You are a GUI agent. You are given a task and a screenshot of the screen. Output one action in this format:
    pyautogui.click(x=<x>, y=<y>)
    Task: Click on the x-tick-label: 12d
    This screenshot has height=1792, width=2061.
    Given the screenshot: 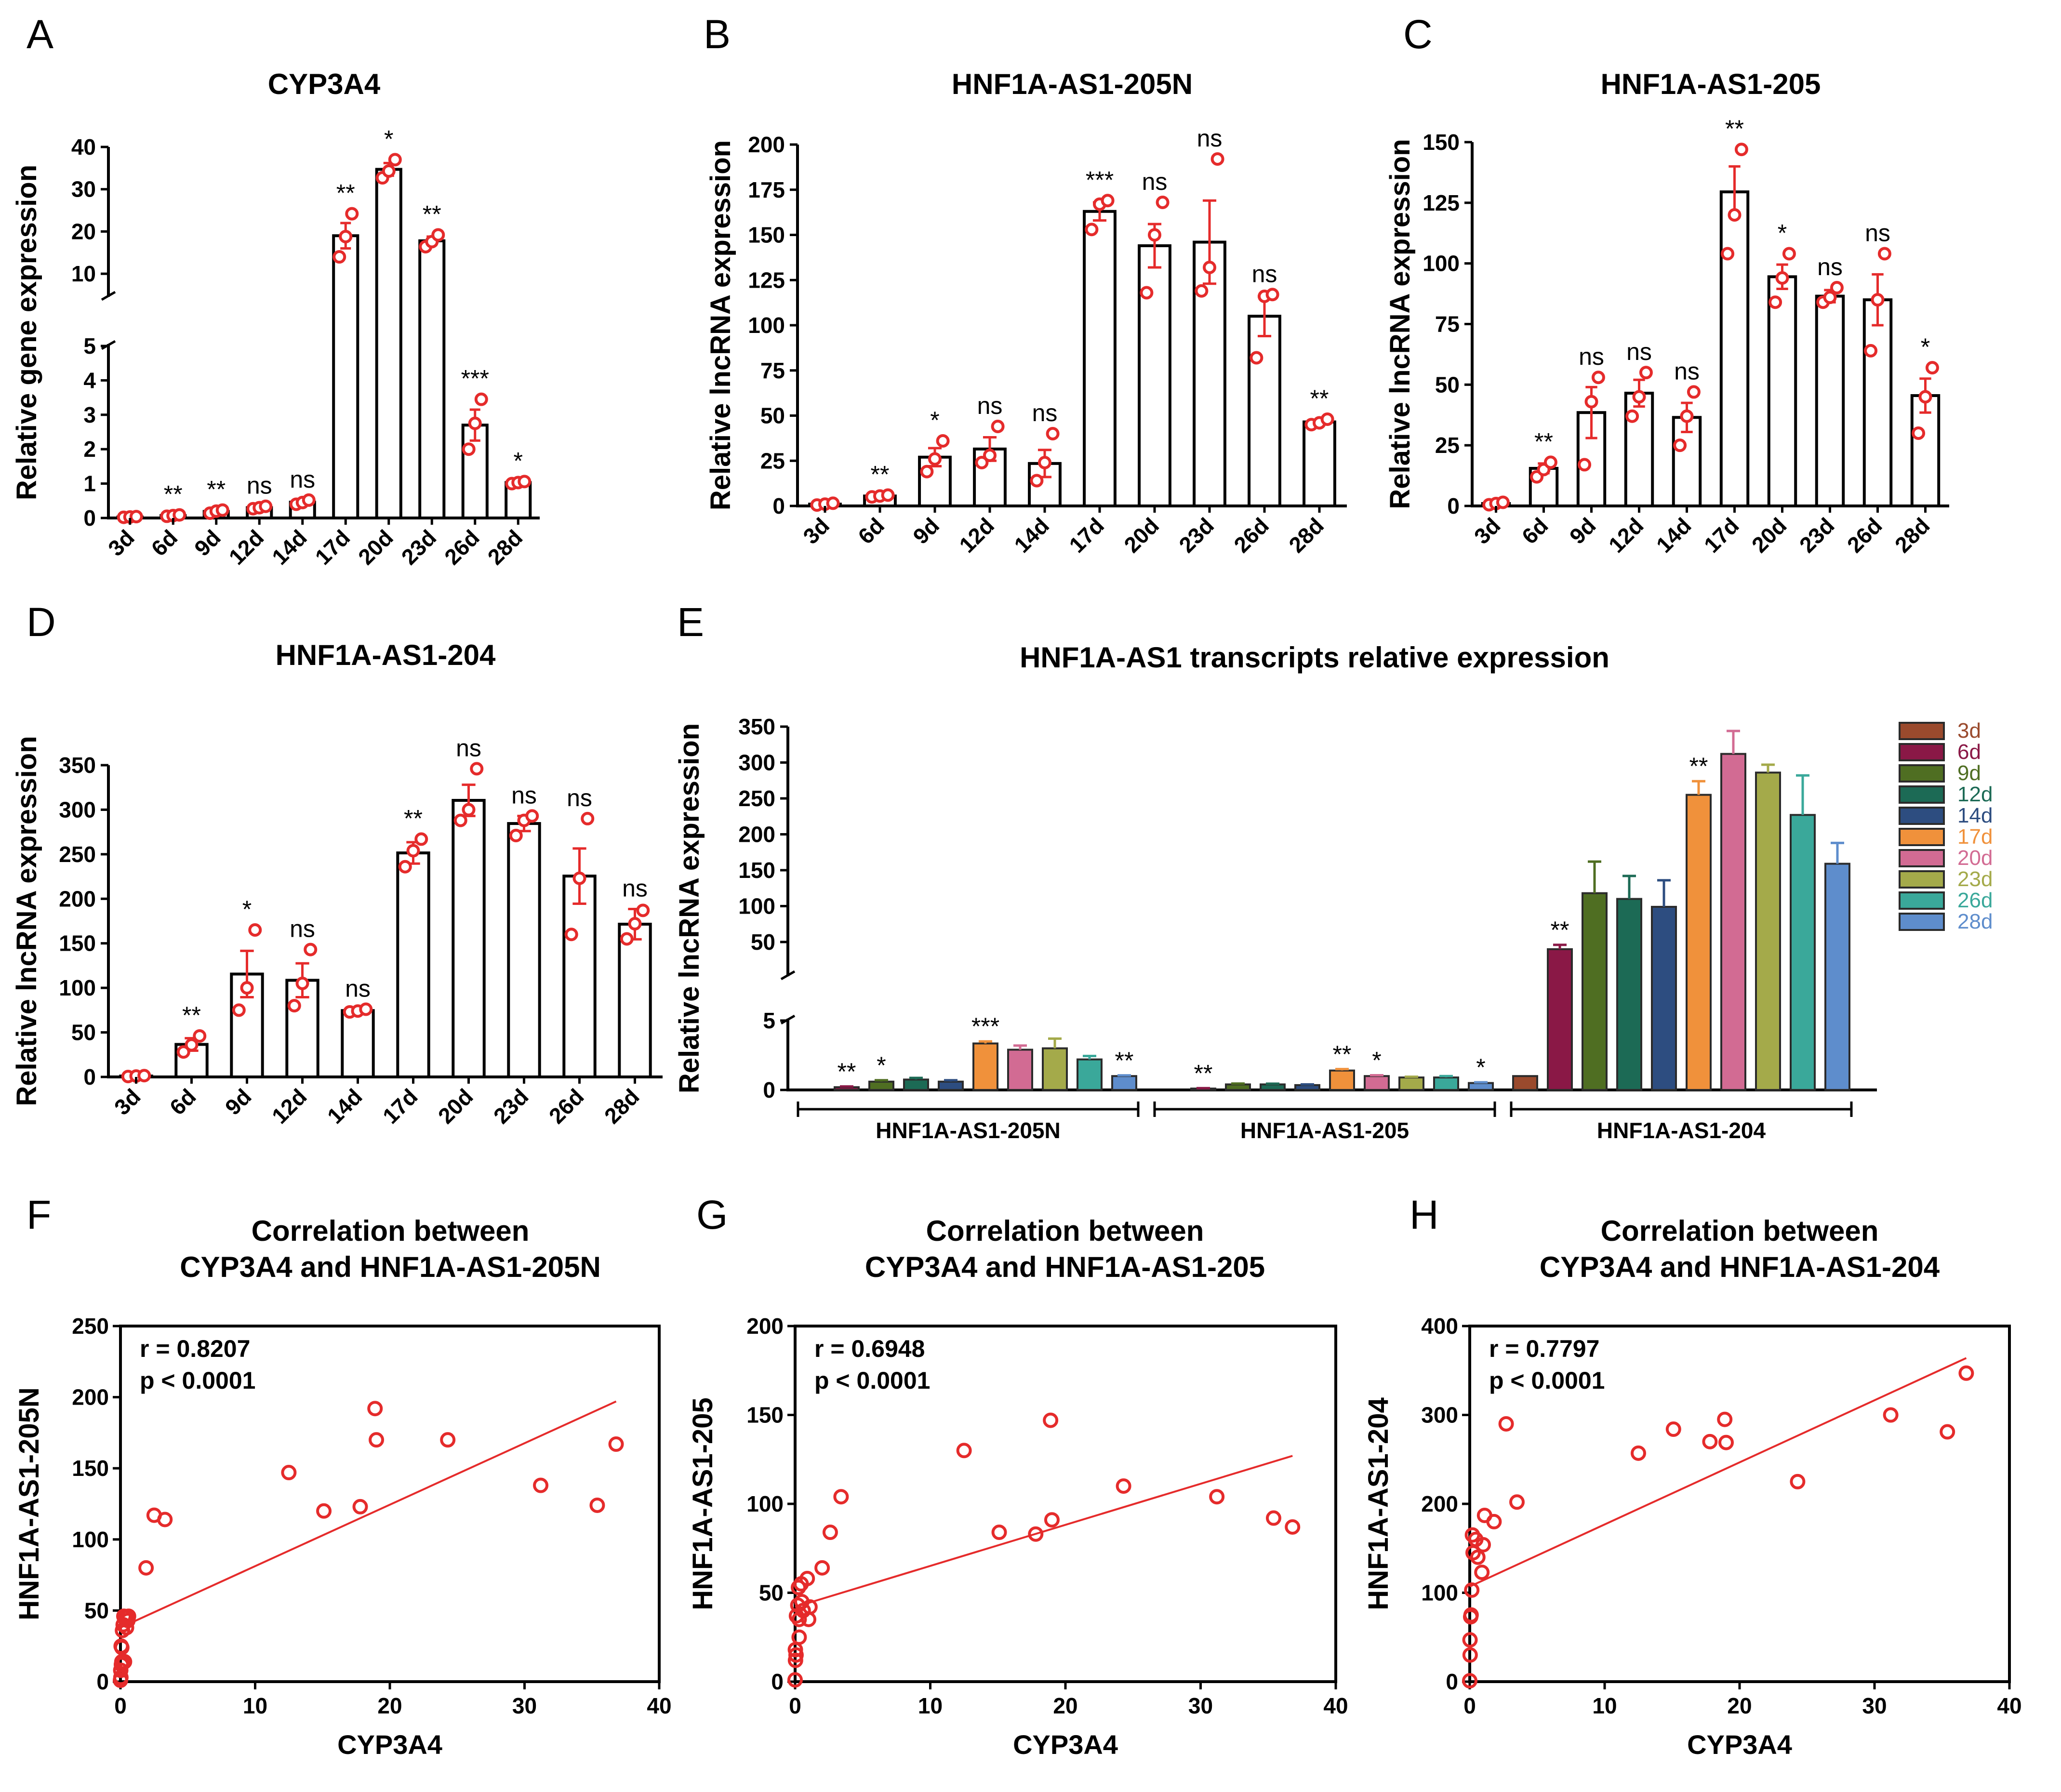 What is the action you would take?
    pyautogui.click(x=289, y=1106)
    